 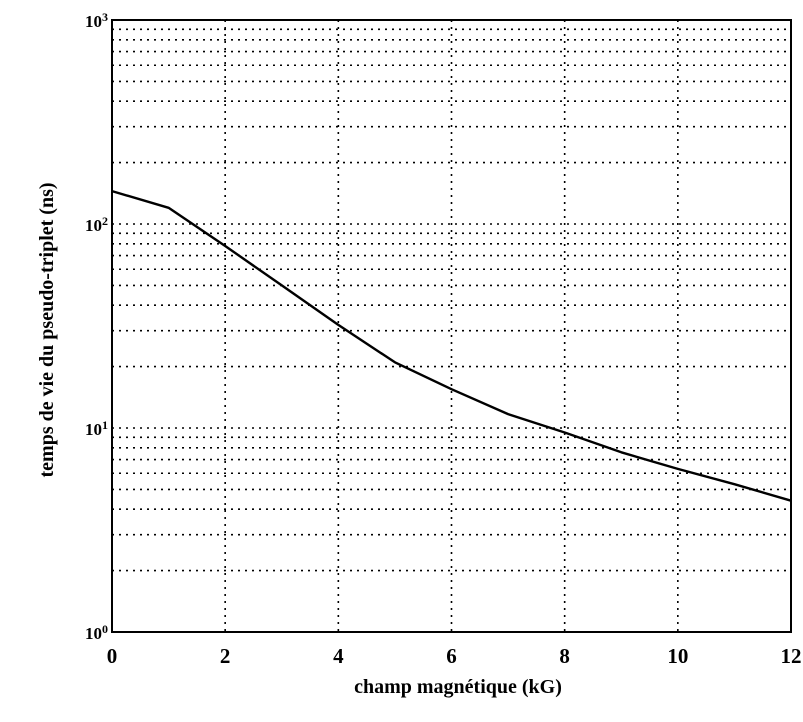 I want to click on y-tick-label: 10⁰, so click(x=96, y=632).